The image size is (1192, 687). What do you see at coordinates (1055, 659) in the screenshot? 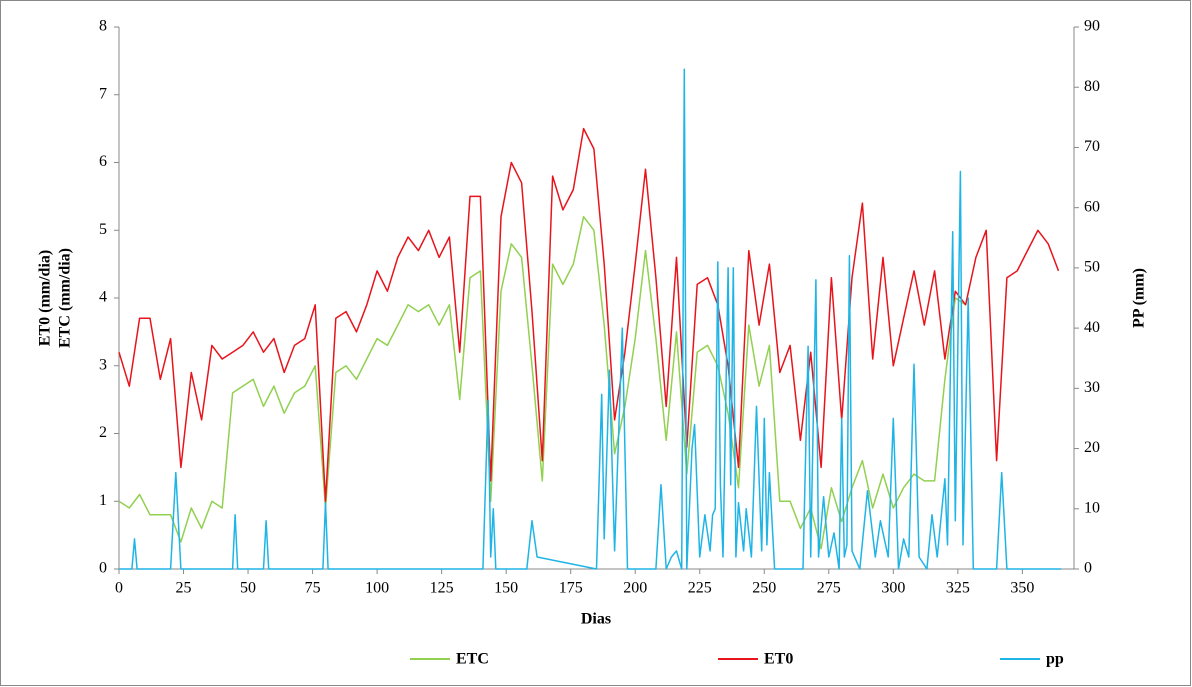
I see `legend-label: pp` at bounding box center [1055, 659].